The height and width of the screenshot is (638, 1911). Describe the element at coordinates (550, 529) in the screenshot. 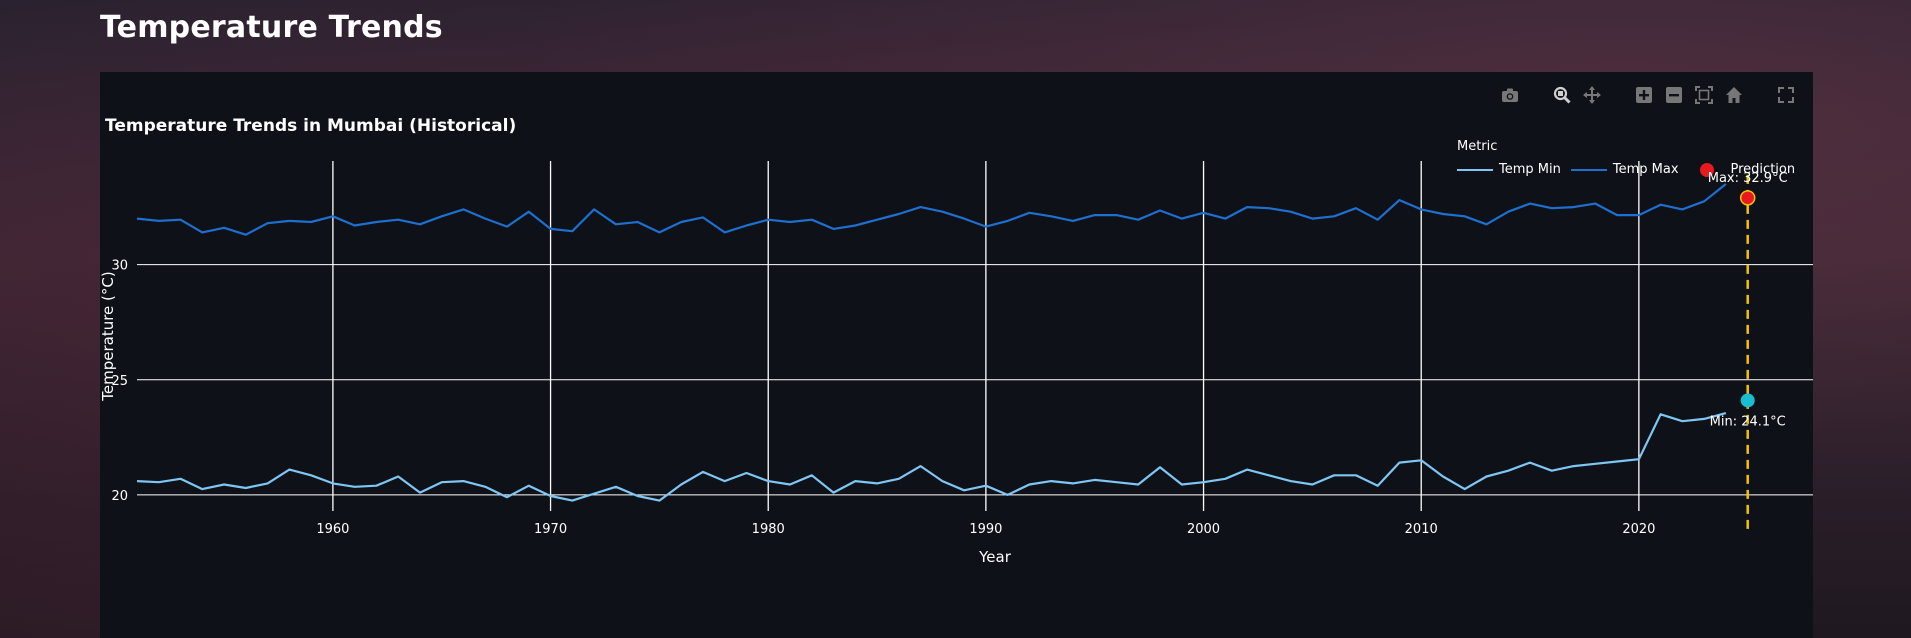

I see `x-tick-label-1970: 1970` at that location.